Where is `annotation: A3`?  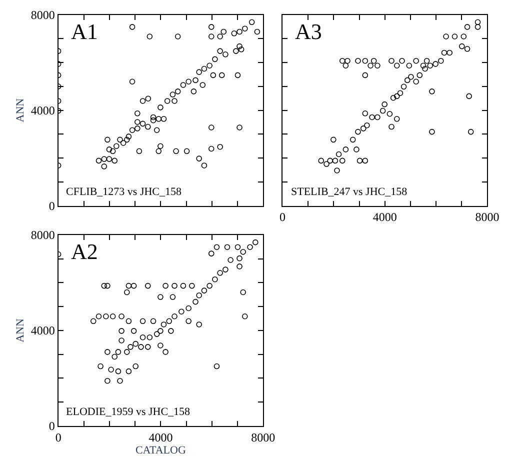
annotation: A3 is located at coordinates (308, 31).